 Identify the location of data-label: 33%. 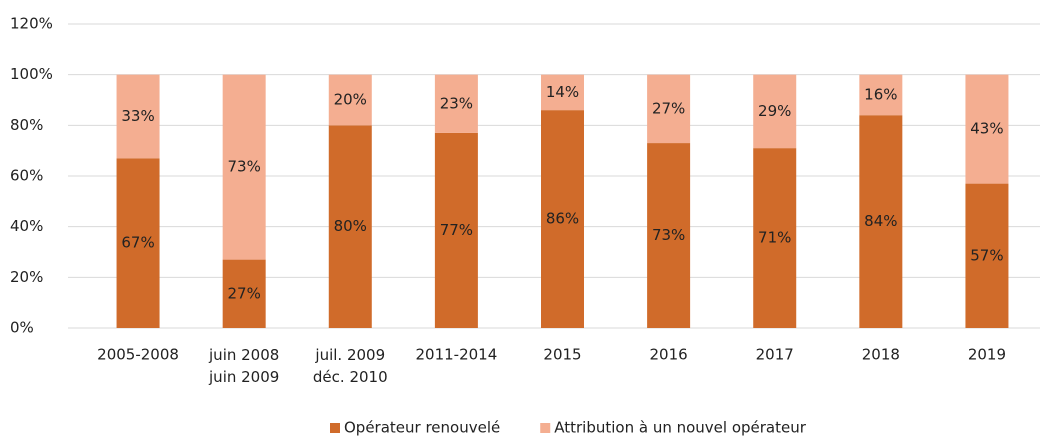
(137, 116).